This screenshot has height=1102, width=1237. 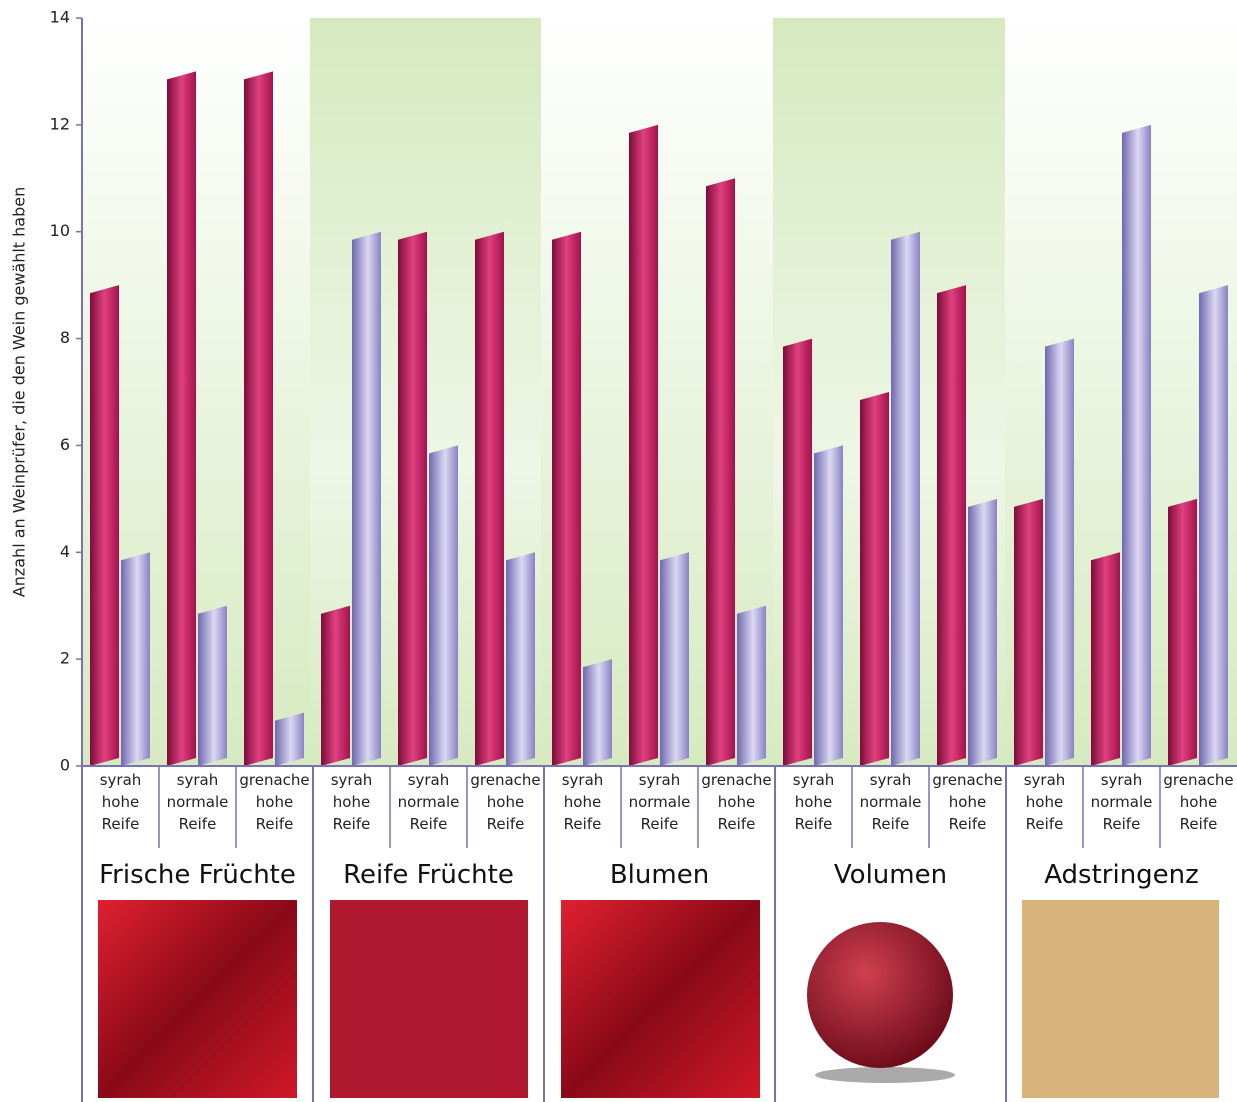 I want to click on group-label: Reife Früchte, so click(x=428, y=875).